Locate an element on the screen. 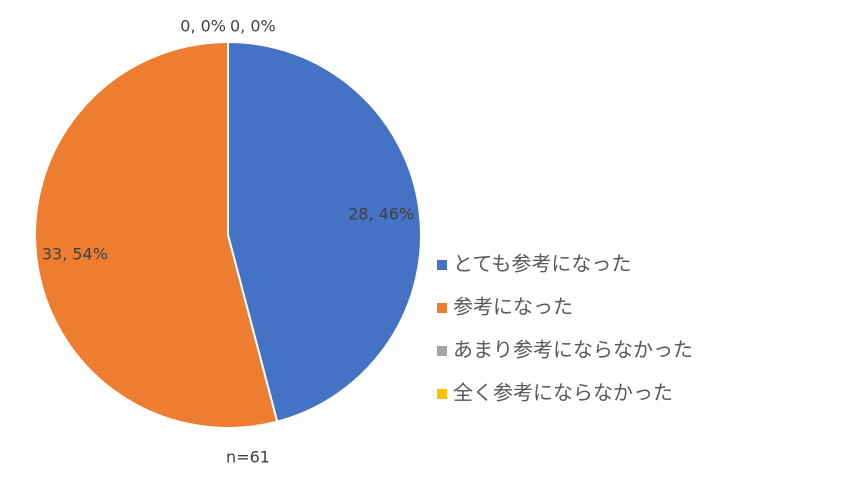 This screenshot has height=500, width=850. legend-label: あまり参考にならなかった is located at coordinates (573, 350).